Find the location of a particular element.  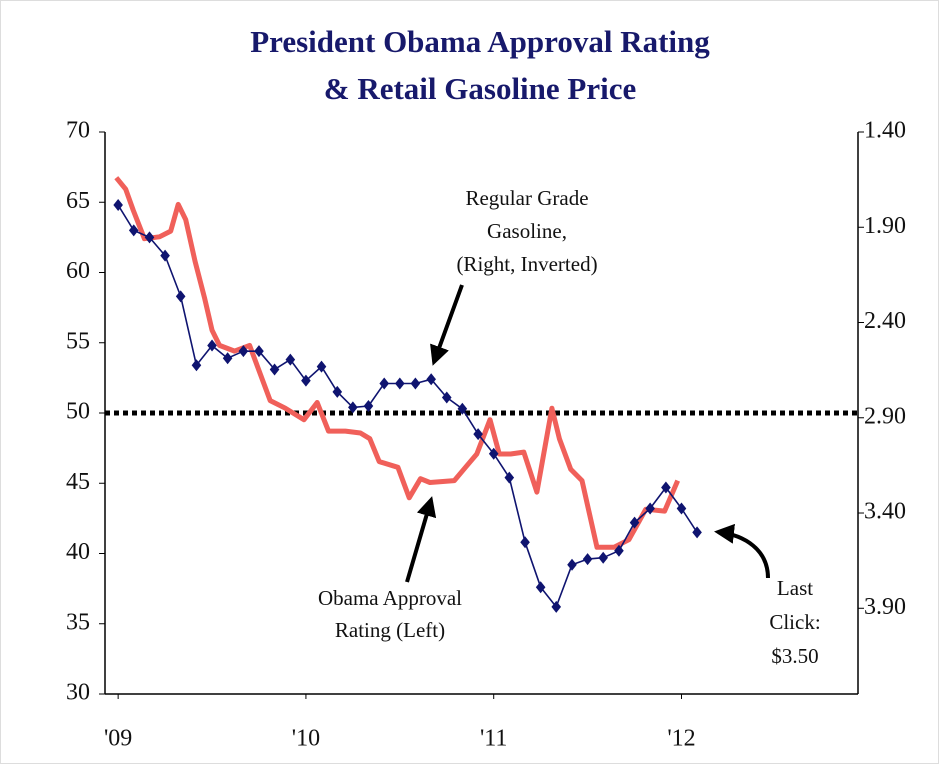

y-tick-label: 65 is located at coordinates (78, 201).